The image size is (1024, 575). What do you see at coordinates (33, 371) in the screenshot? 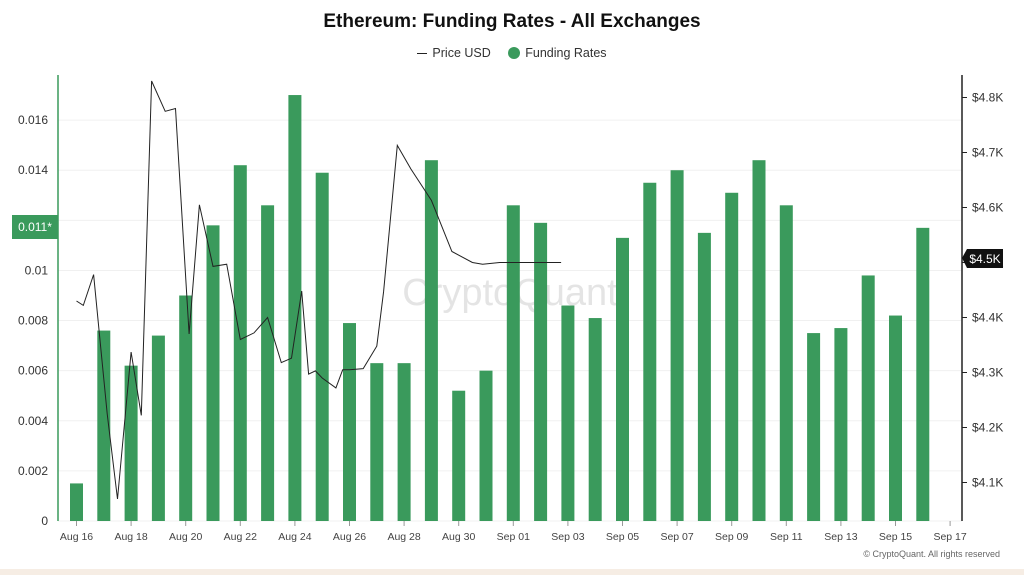
I see `left-tick-label: 0.006` at bounding box center [33, 371].